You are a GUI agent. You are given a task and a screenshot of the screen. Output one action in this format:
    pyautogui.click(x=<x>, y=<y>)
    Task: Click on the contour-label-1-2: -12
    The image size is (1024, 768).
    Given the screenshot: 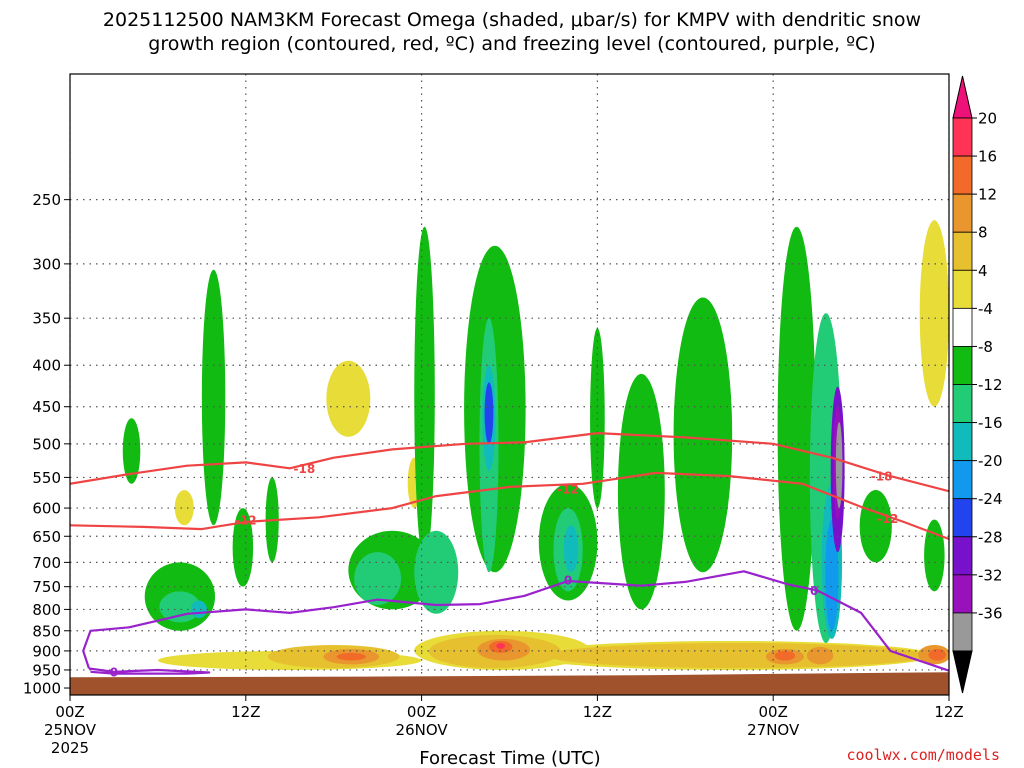 What is the action you would take?
    pyautogui.click(x=888, y=519)
    